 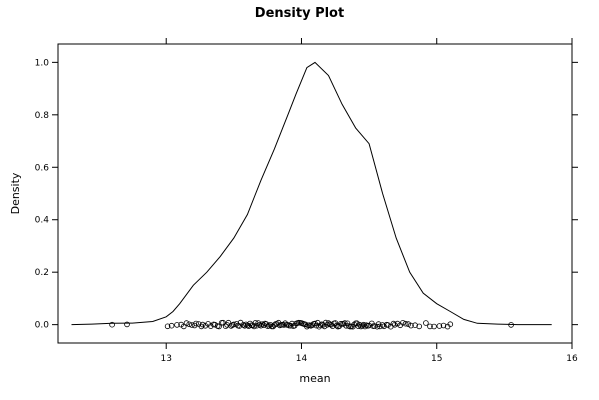 I want to click on rug-points, so click(x=311, y=324).